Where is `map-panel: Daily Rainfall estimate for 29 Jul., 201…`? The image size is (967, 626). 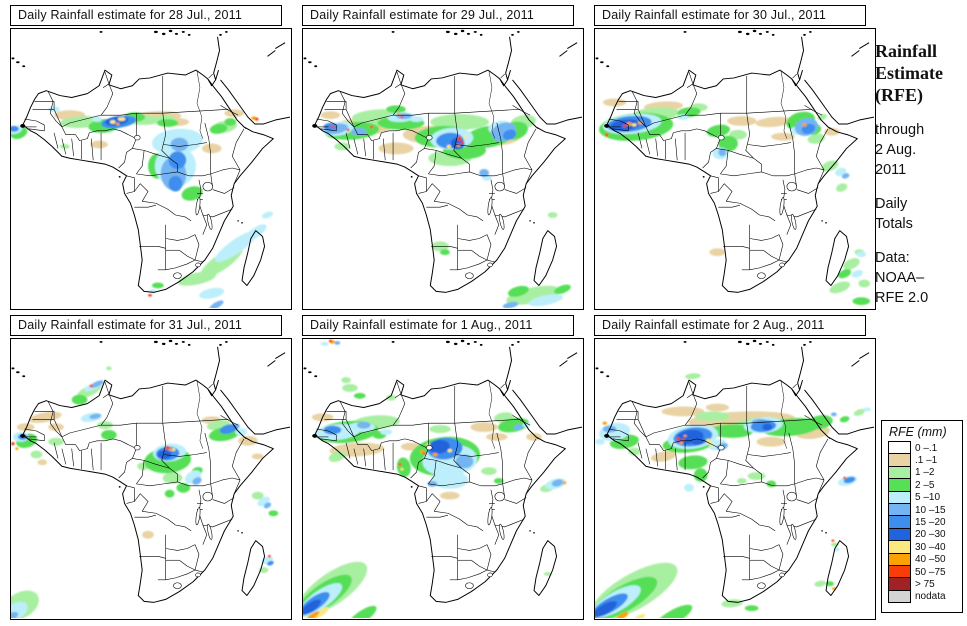 map-panel: Daily Rainfall estimate for 29 Jul., 201… is located at coordinates (443, 157).